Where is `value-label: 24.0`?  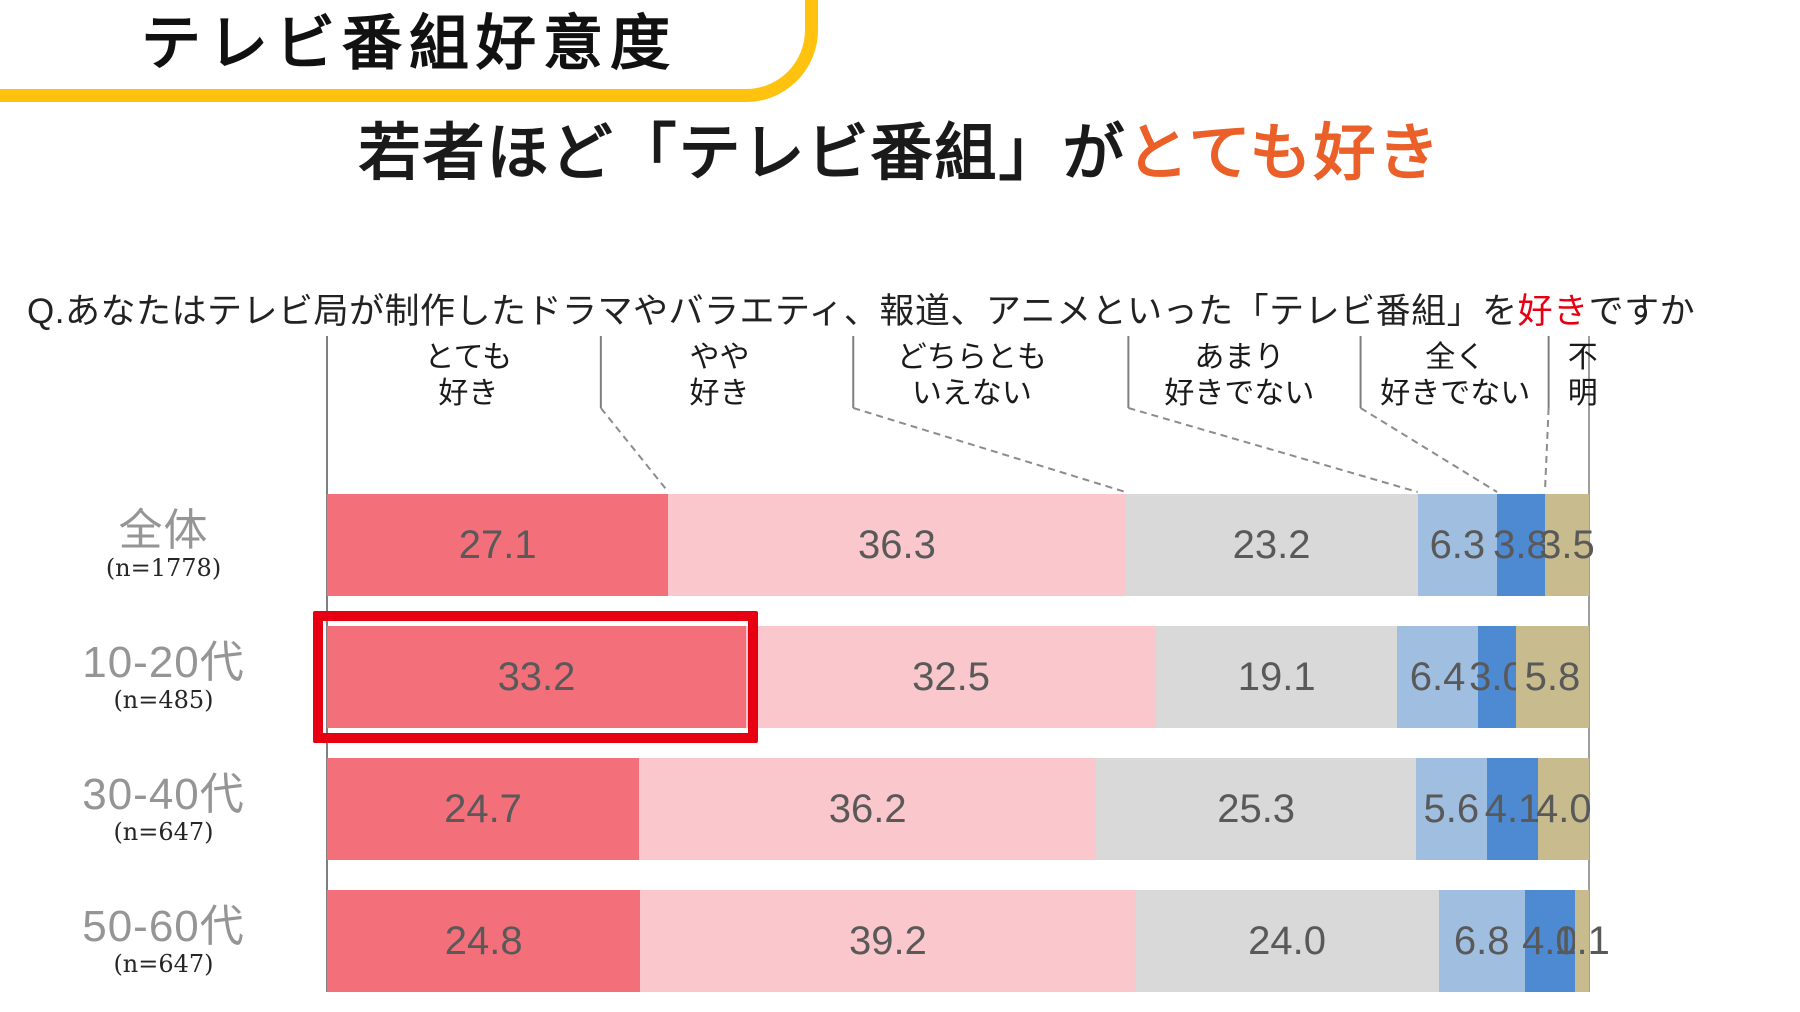 value-label: 24.0 is located at coordinates (1287, 940).